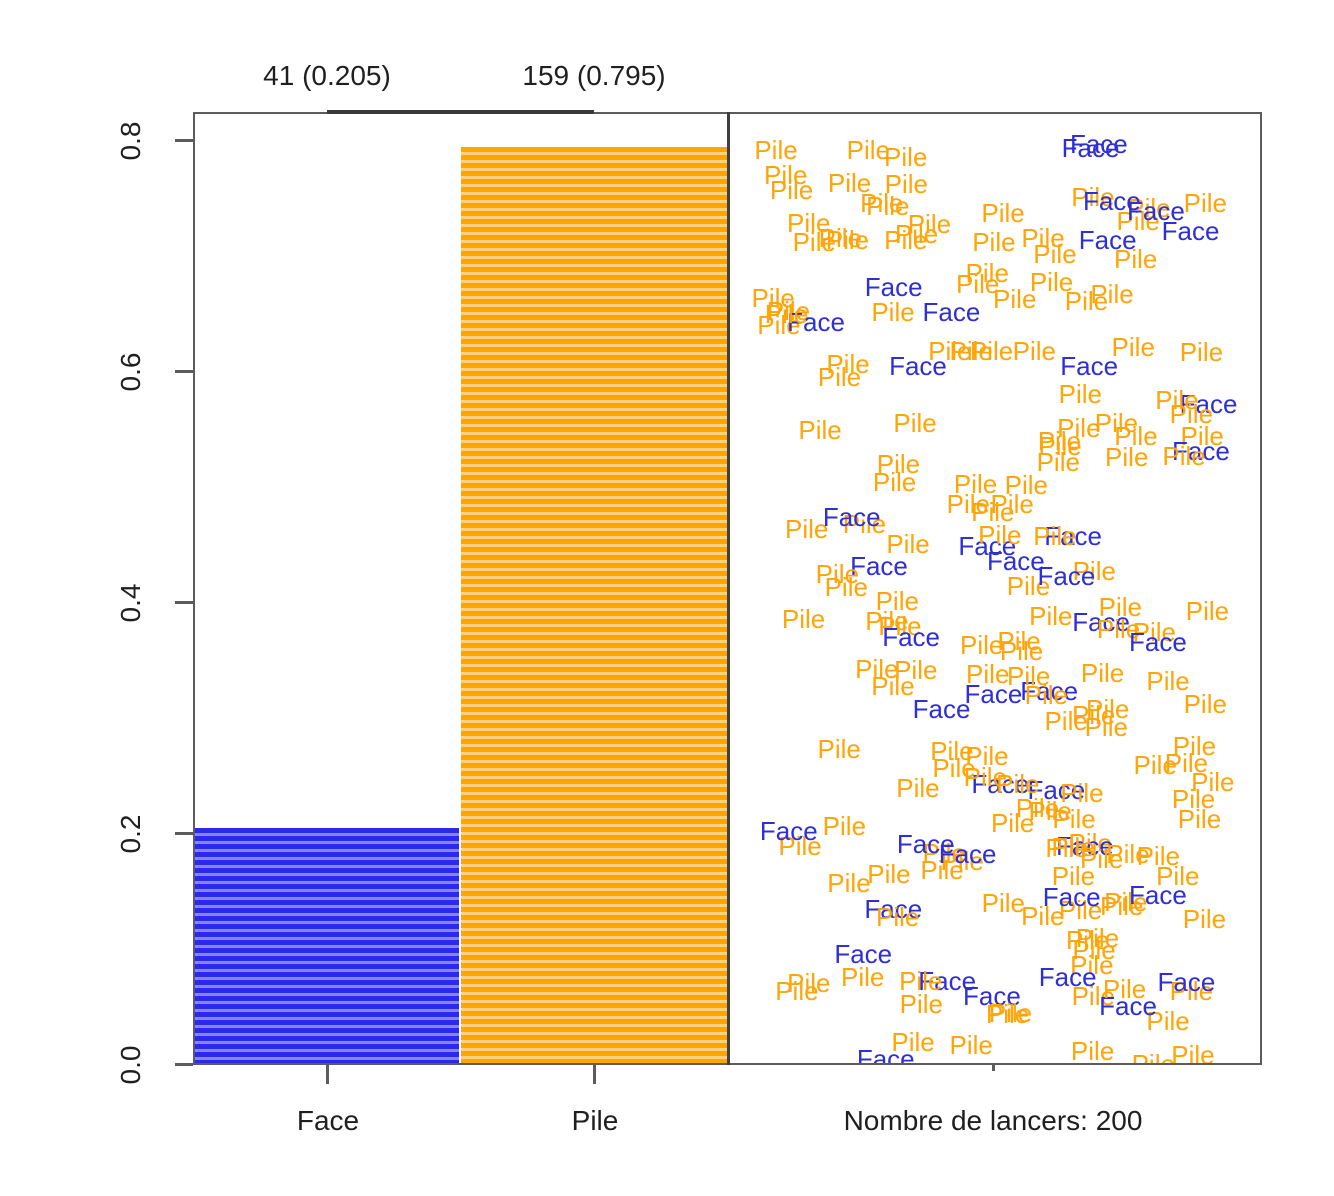 Image resolution: width=1334 pixels, height=1196 pixels. What do you see at coordinates (327, 1074) in the screenshot?
I see `x-axis-tick-face` at bounding box center [327, 1074].